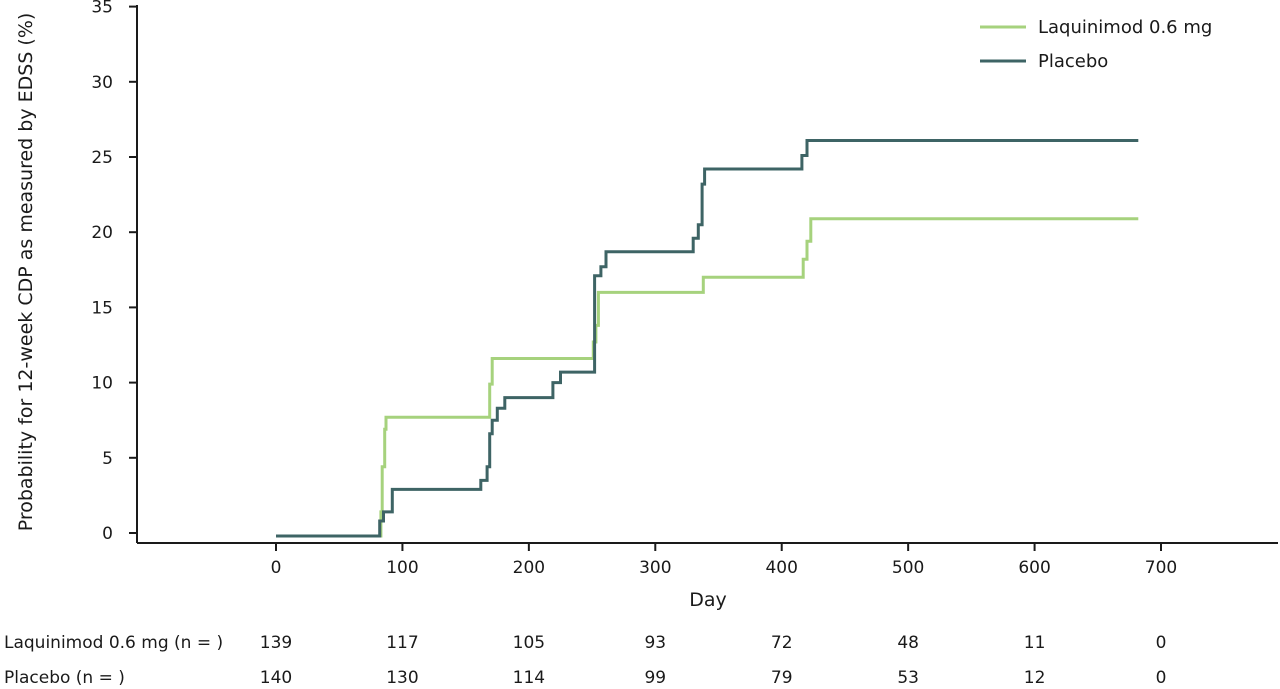 The width and height of the screenshot is (1280, 689). What do you see at coordinates (276, 678) in the screenshot?
I see `risk-count: 140` at bounding box center [276, 678].